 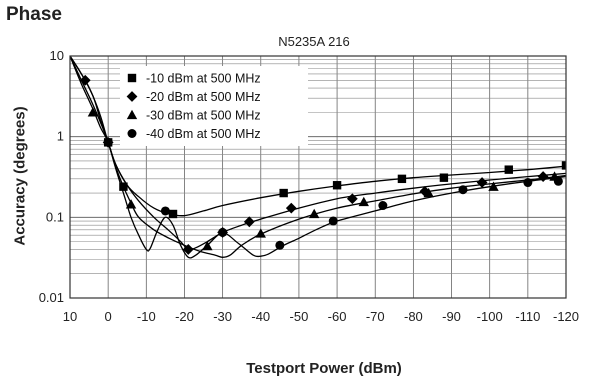 I want to click on x-tick-label: -110, so click(x=527, y=316).